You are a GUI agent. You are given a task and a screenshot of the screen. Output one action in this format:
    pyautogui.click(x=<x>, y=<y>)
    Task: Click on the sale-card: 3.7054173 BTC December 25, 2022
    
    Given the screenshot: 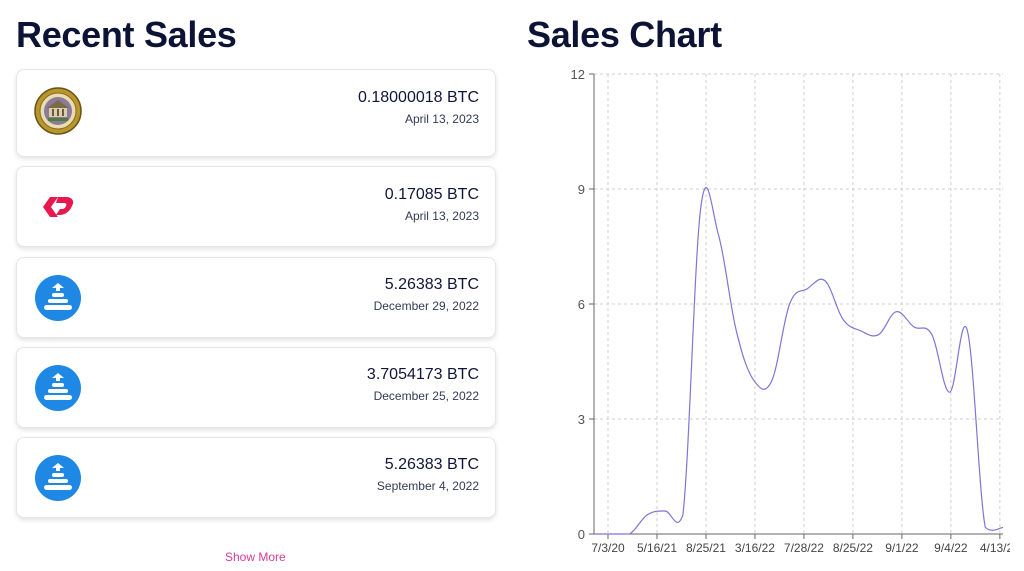 What is the action you would take?
    pyautogui.click(x=256, y=387)
    